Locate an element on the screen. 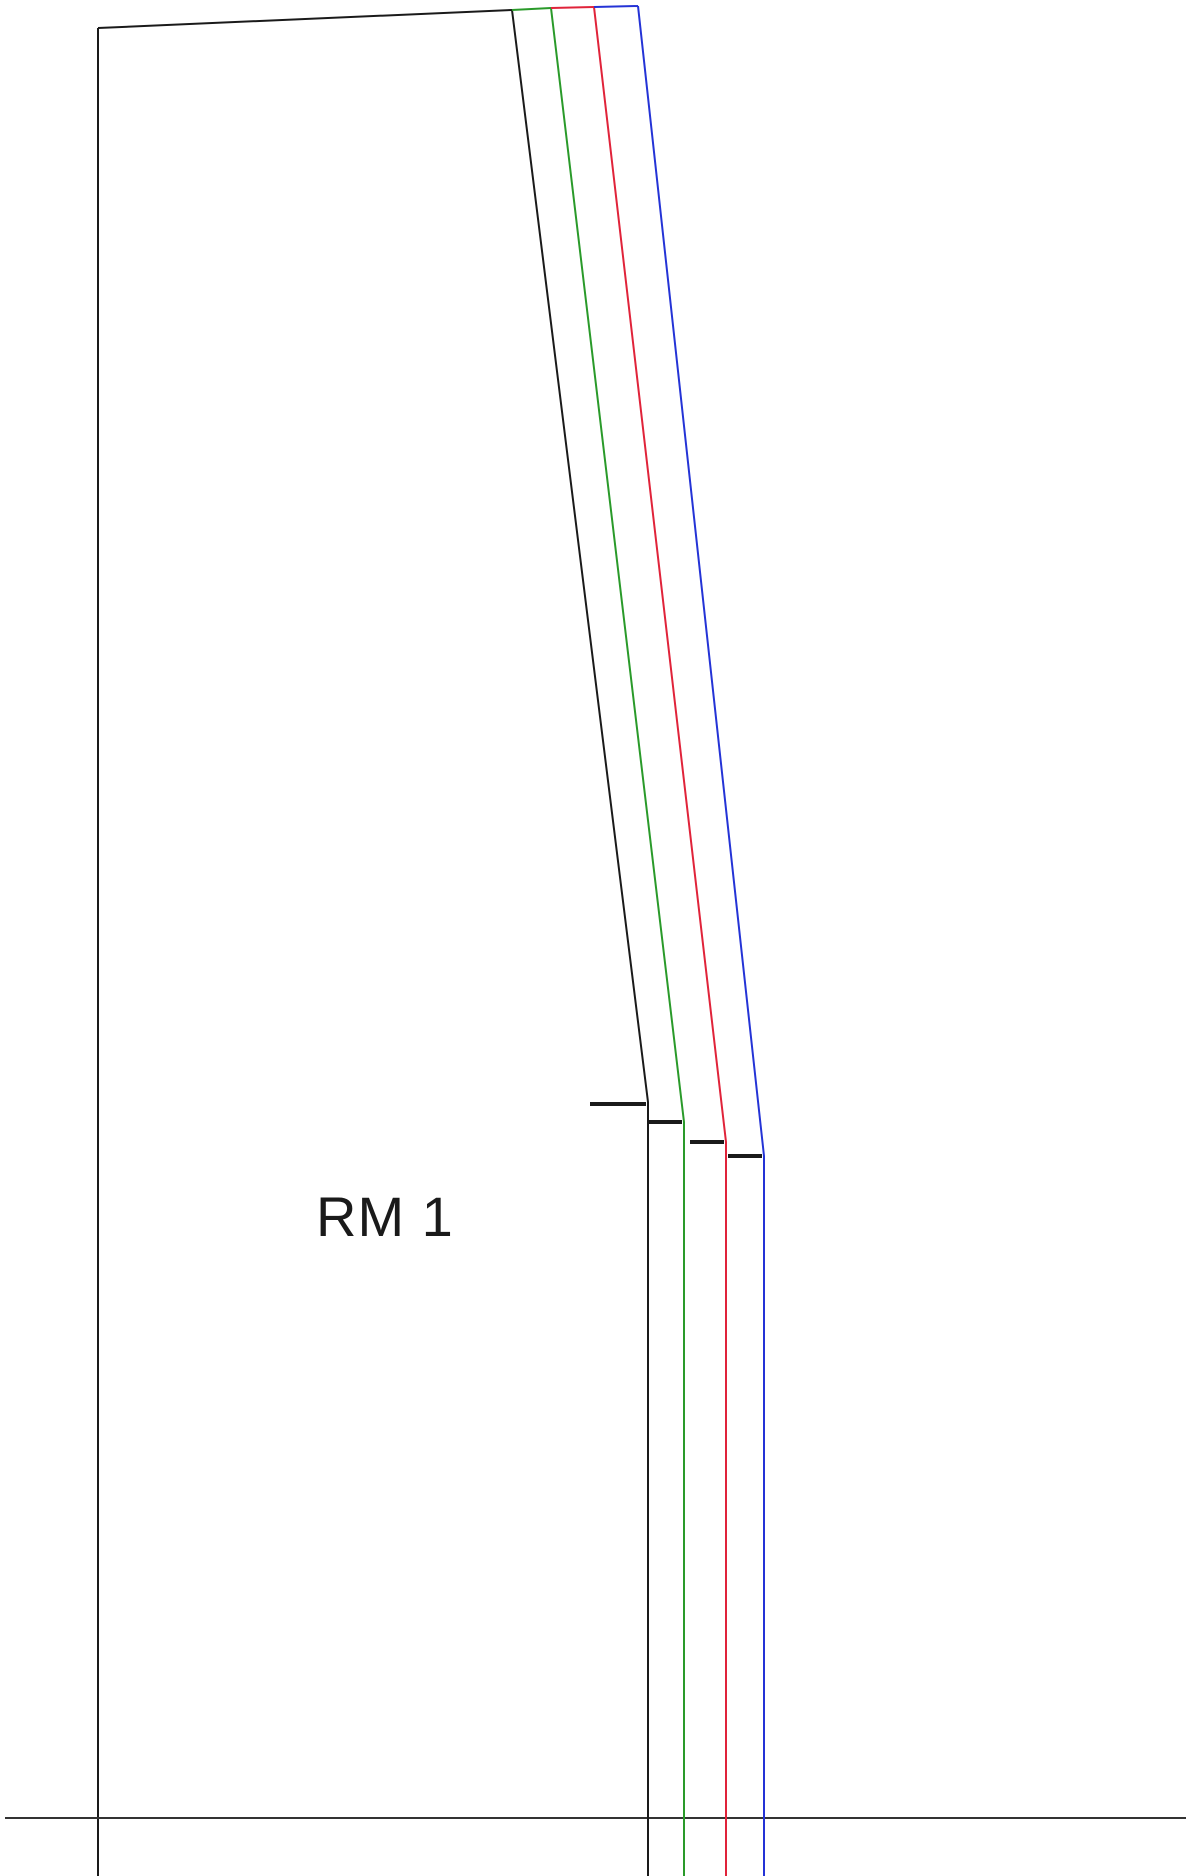 Image resolution: width=1192 pixels, height=1876 pixels. side-seam-base is located at coordinates (580, 942).